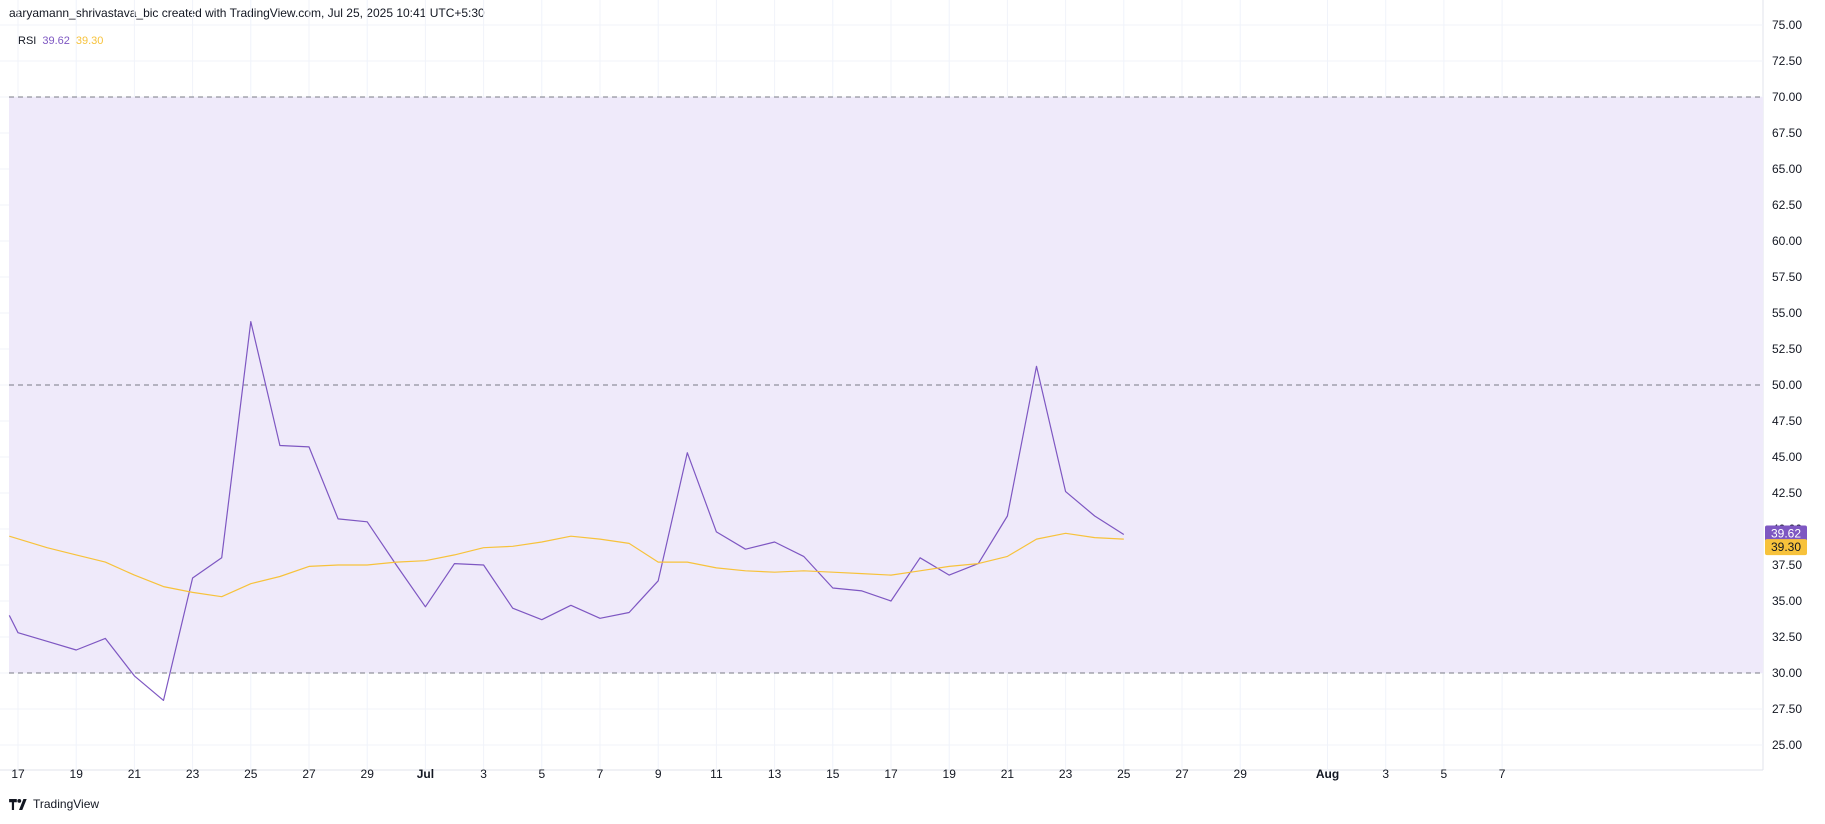 The image size is (1825, 824). Describe the element at coordinates (56, 41) in the screenshot. I see `legend-rsi-value: 39.62` at that location.